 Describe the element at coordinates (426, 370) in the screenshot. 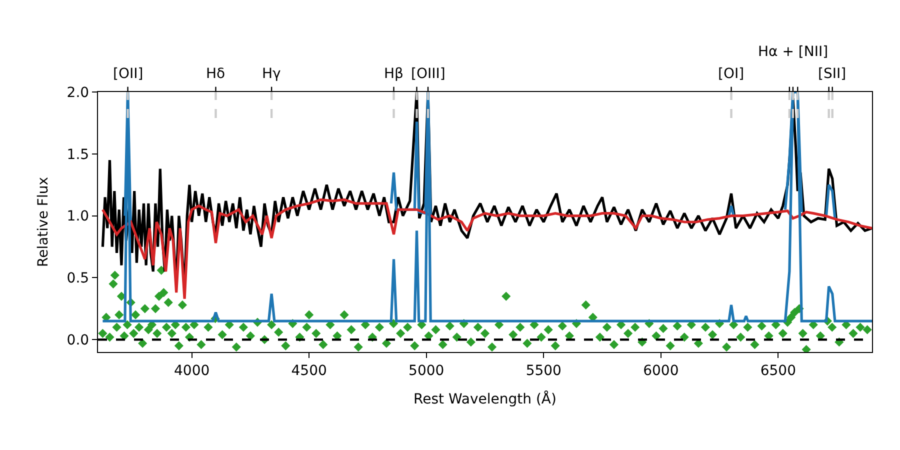

I see `x-tick-label: 5000` at that location.